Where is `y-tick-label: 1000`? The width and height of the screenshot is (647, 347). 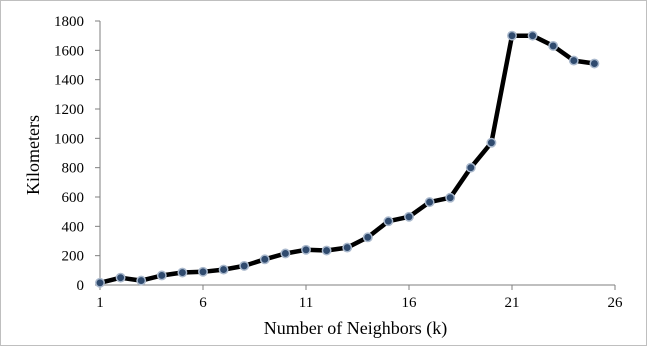
y-tick-label: 1000 is located at coordinates (69, 139).